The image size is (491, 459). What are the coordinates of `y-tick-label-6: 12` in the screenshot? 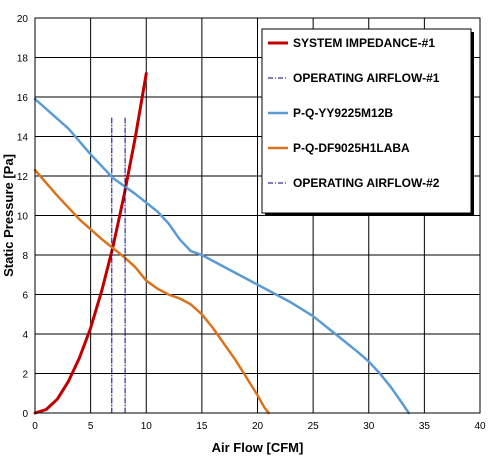 It's located at (23, 177).